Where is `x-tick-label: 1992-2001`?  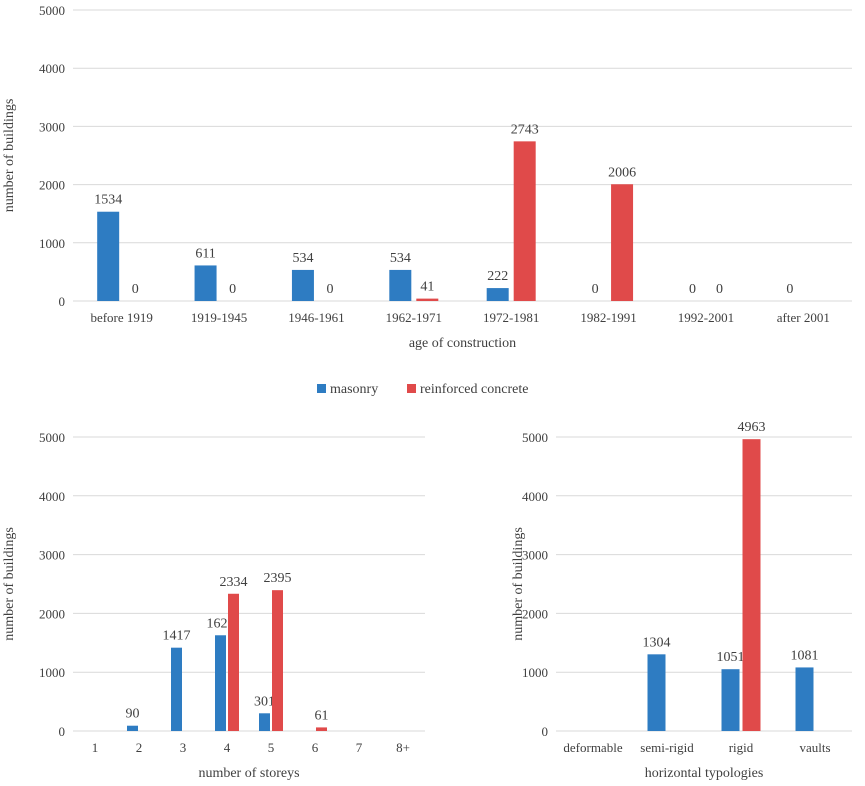
x-tick-label: 1992-2001 is located at coordinates (706, 317).